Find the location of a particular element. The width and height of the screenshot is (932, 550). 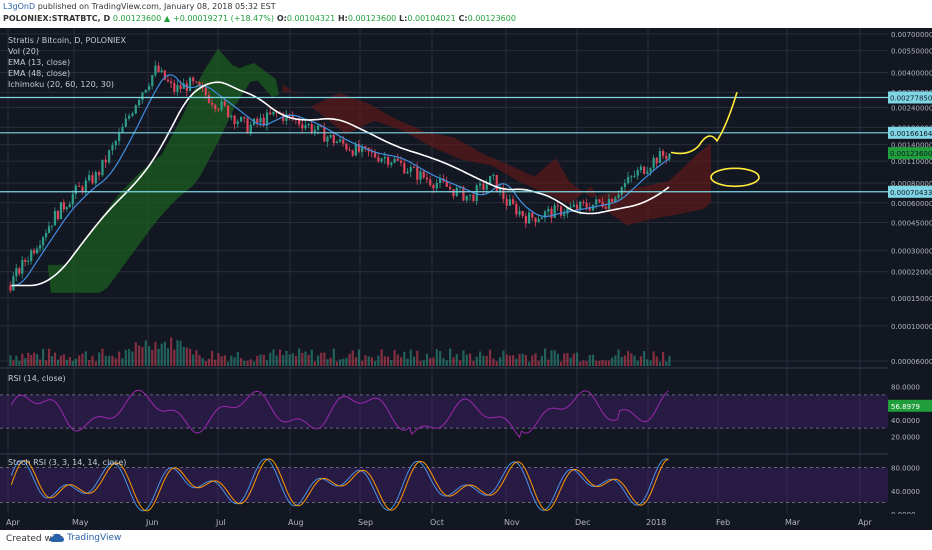

legend-title: Stratis / Bitcoin, D, POLONIEX is located at coordinates (67, 40).